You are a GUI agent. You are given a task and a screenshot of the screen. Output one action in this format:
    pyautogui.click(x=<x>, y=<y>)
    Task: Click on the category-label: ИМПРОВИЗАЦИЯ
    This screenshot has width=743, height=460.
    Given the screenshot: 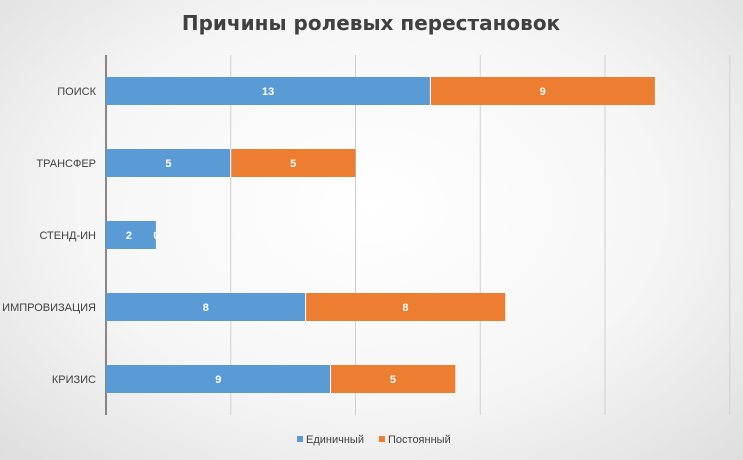 What is the action you would take?
    pyautogui.click(x=49, y=308)
    